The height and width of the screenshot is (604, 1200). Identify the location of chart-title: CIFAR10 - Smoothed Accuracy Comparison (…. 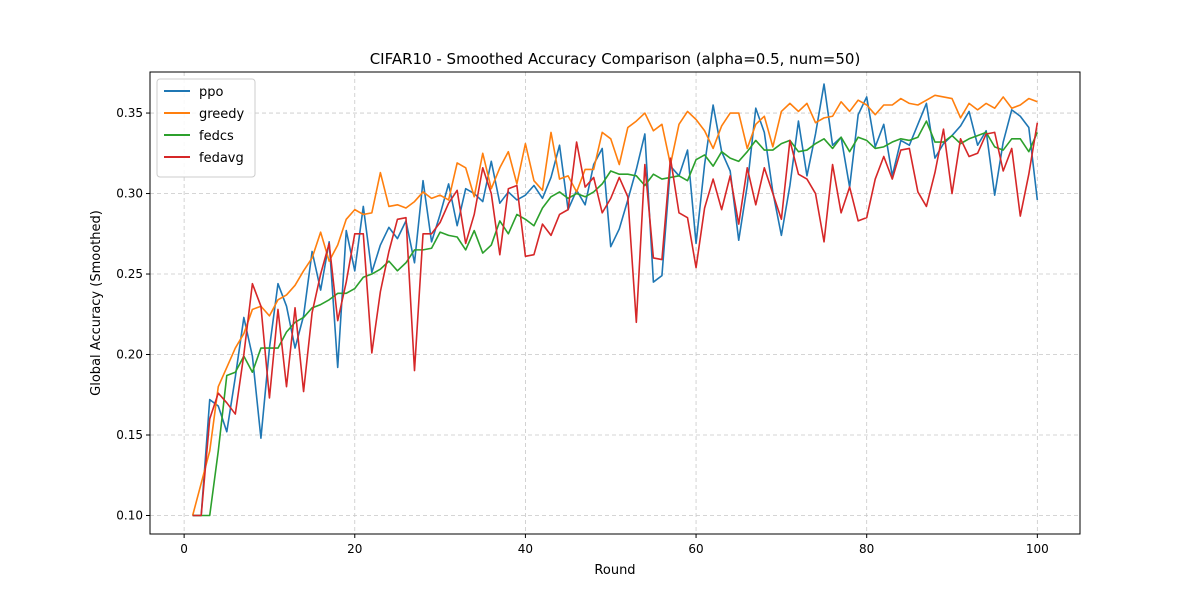
(615, 59).